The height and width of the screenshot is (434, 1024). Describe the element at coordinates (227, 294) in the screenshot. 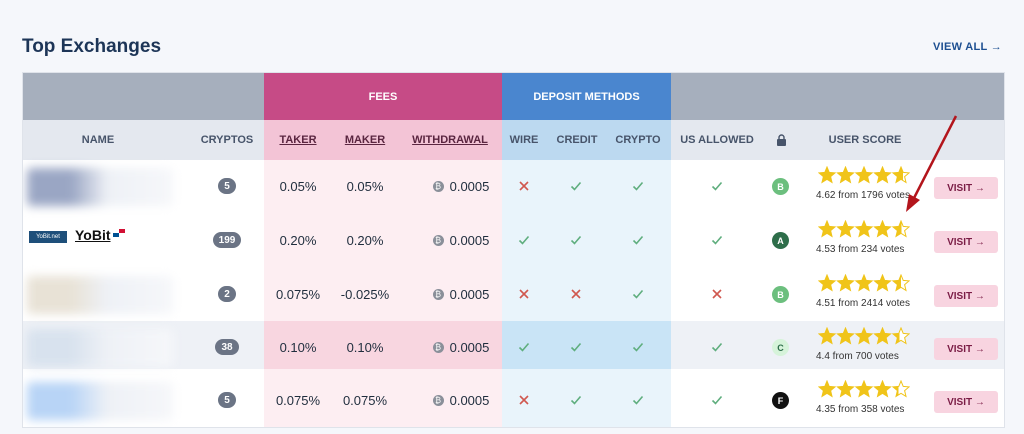

I see `cryptos-count: 2` at that location.